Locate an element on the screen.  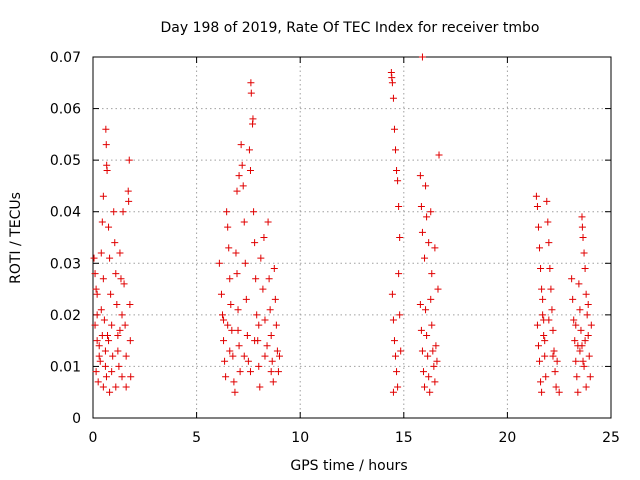
y-tick-label: 0 is located at coordinates (76, 419).